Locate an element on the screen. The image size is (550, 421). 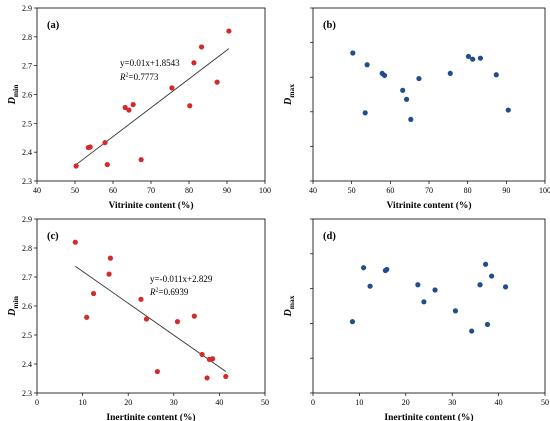
x-axis-label: Vitrinite content (%) is located at coordinates (150, 205).